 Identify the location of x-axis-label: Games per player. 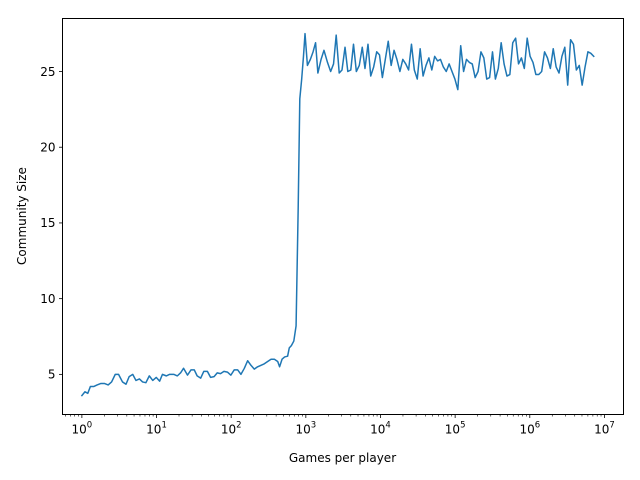
(342, 458).